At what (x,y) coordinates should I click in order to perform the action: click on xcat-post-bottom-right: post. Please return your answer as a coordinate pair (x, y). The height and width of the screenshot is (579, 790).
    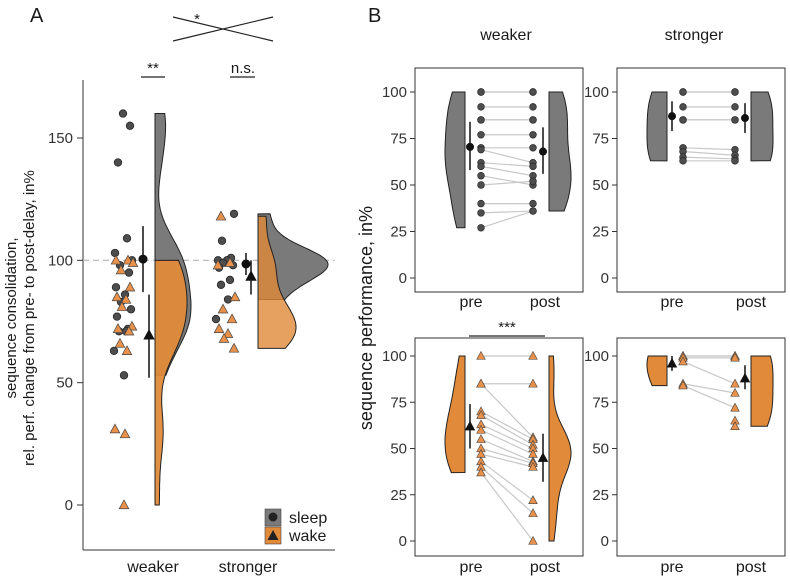
    Looking at the image, I should click on (751, 567).